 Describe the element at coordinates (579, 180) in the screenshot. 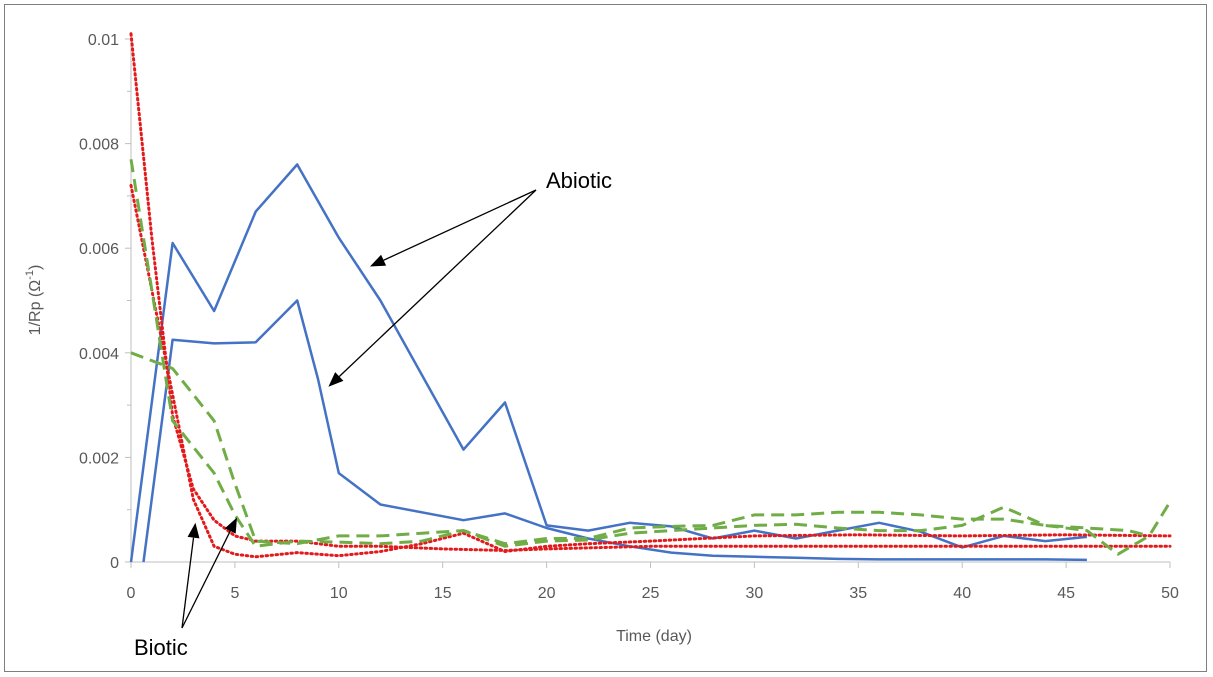

I see `annotation-abiotic: Abiotic` at that location.